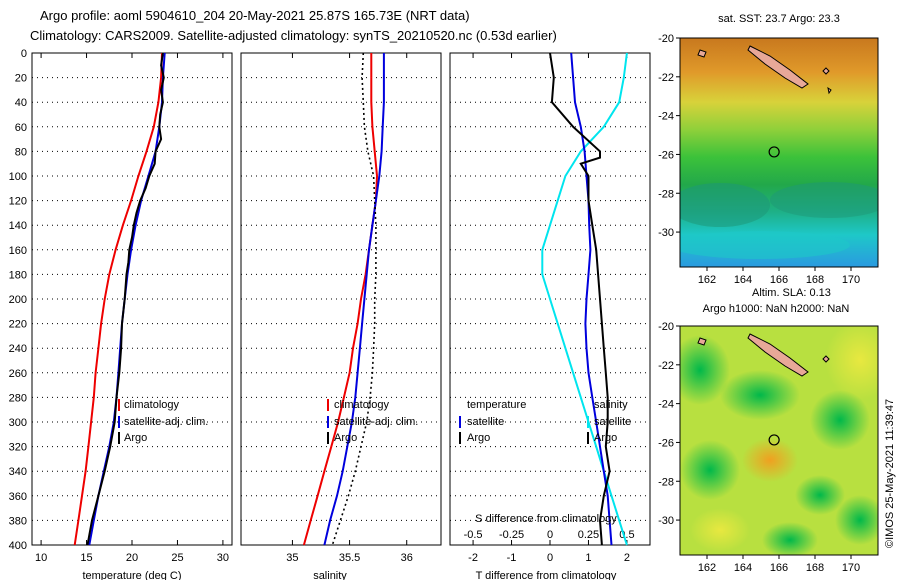 This screenshot has width=900, height=580. I want to click on x-tick-label: 15, so click(86, 558).